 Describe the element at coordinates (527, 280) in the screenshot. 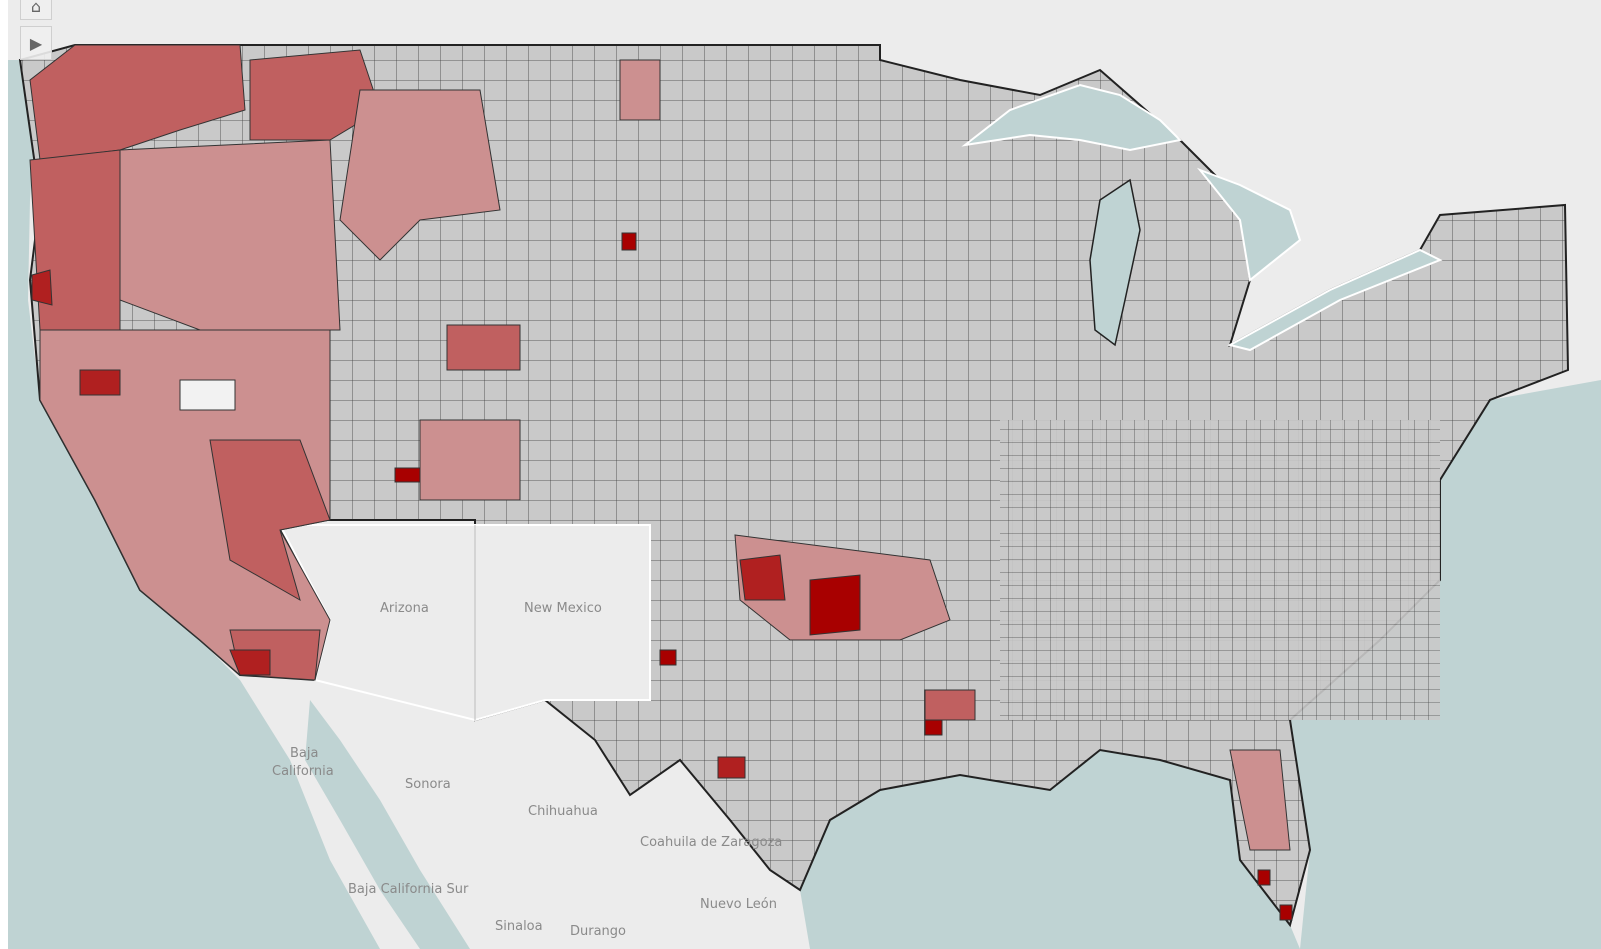

I see `colorado-utah-counties` at that location.